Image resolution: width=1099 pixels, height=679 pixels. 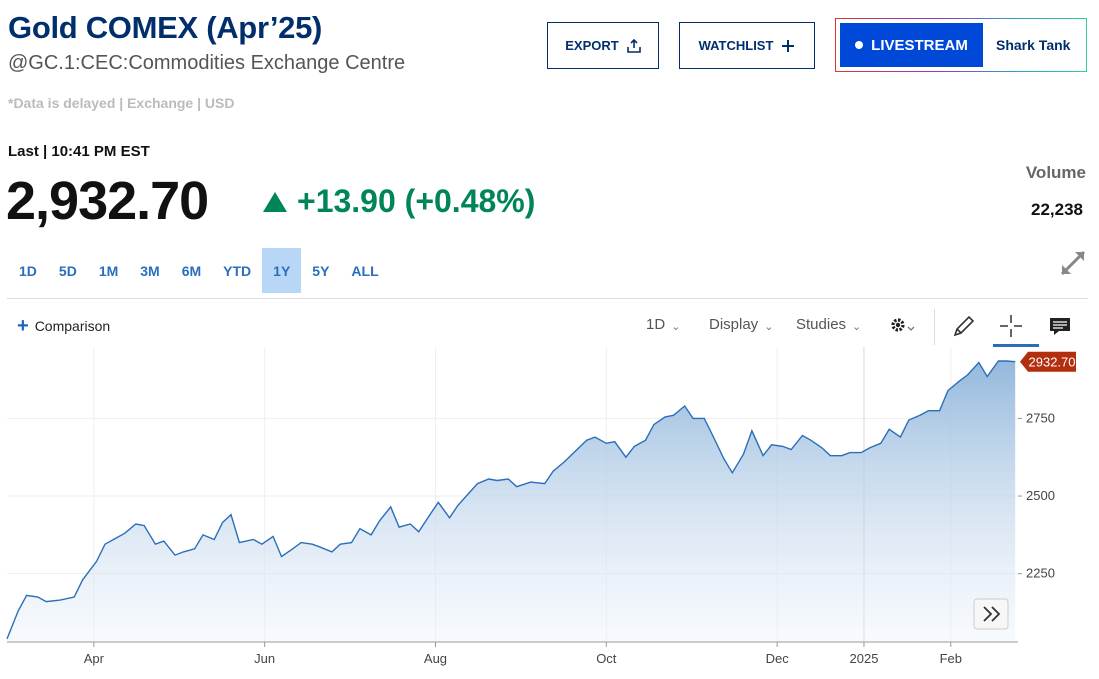 I want to click on pencil-icon, so click(x=964, y=326).